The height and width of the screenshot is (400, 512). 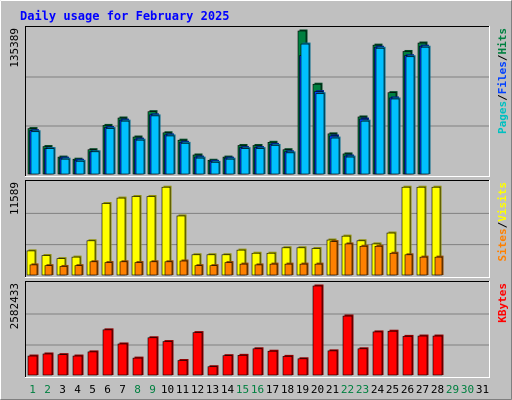 What do you see at coordinates (378, 389) in the screenshot?
I see `day-label: 24` at bounding box center [378, 389].